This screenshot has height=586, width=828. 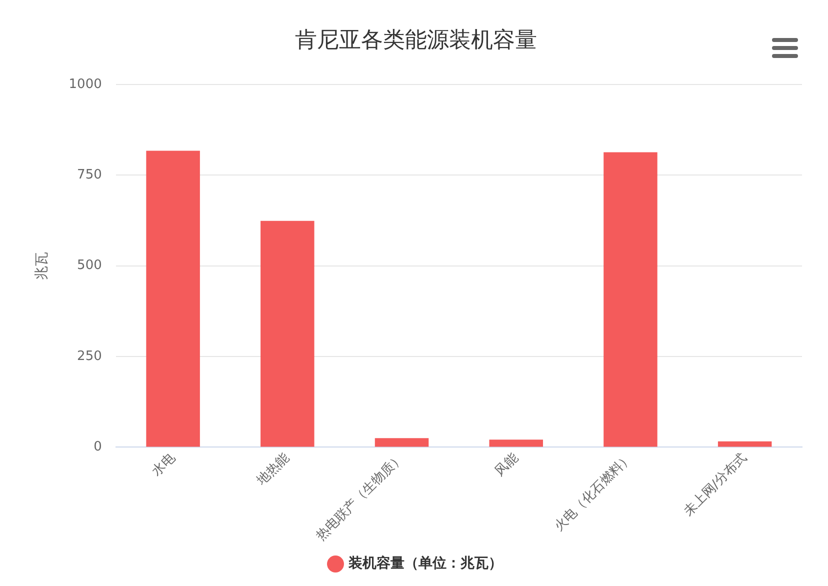 I want to click on x-tick-label: 热电联产（生物质）, so click(x=360, y=497).